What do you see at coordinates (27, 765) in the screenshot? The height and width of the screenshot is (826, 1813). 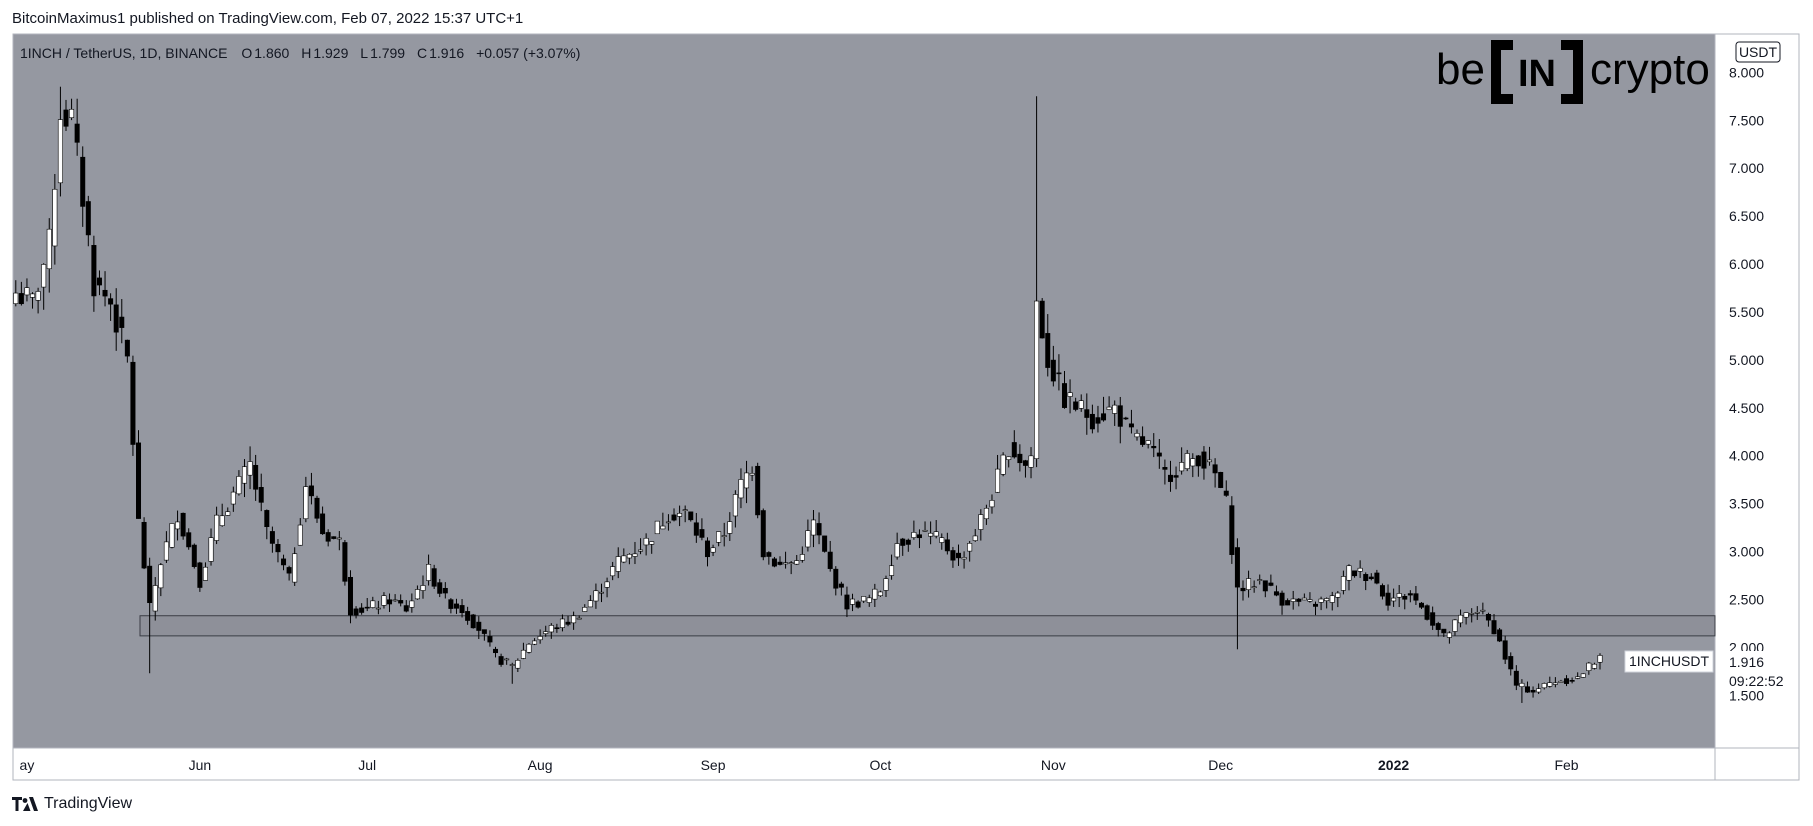 I see `x-tick-label: ay` at bounding box center [27, 765].